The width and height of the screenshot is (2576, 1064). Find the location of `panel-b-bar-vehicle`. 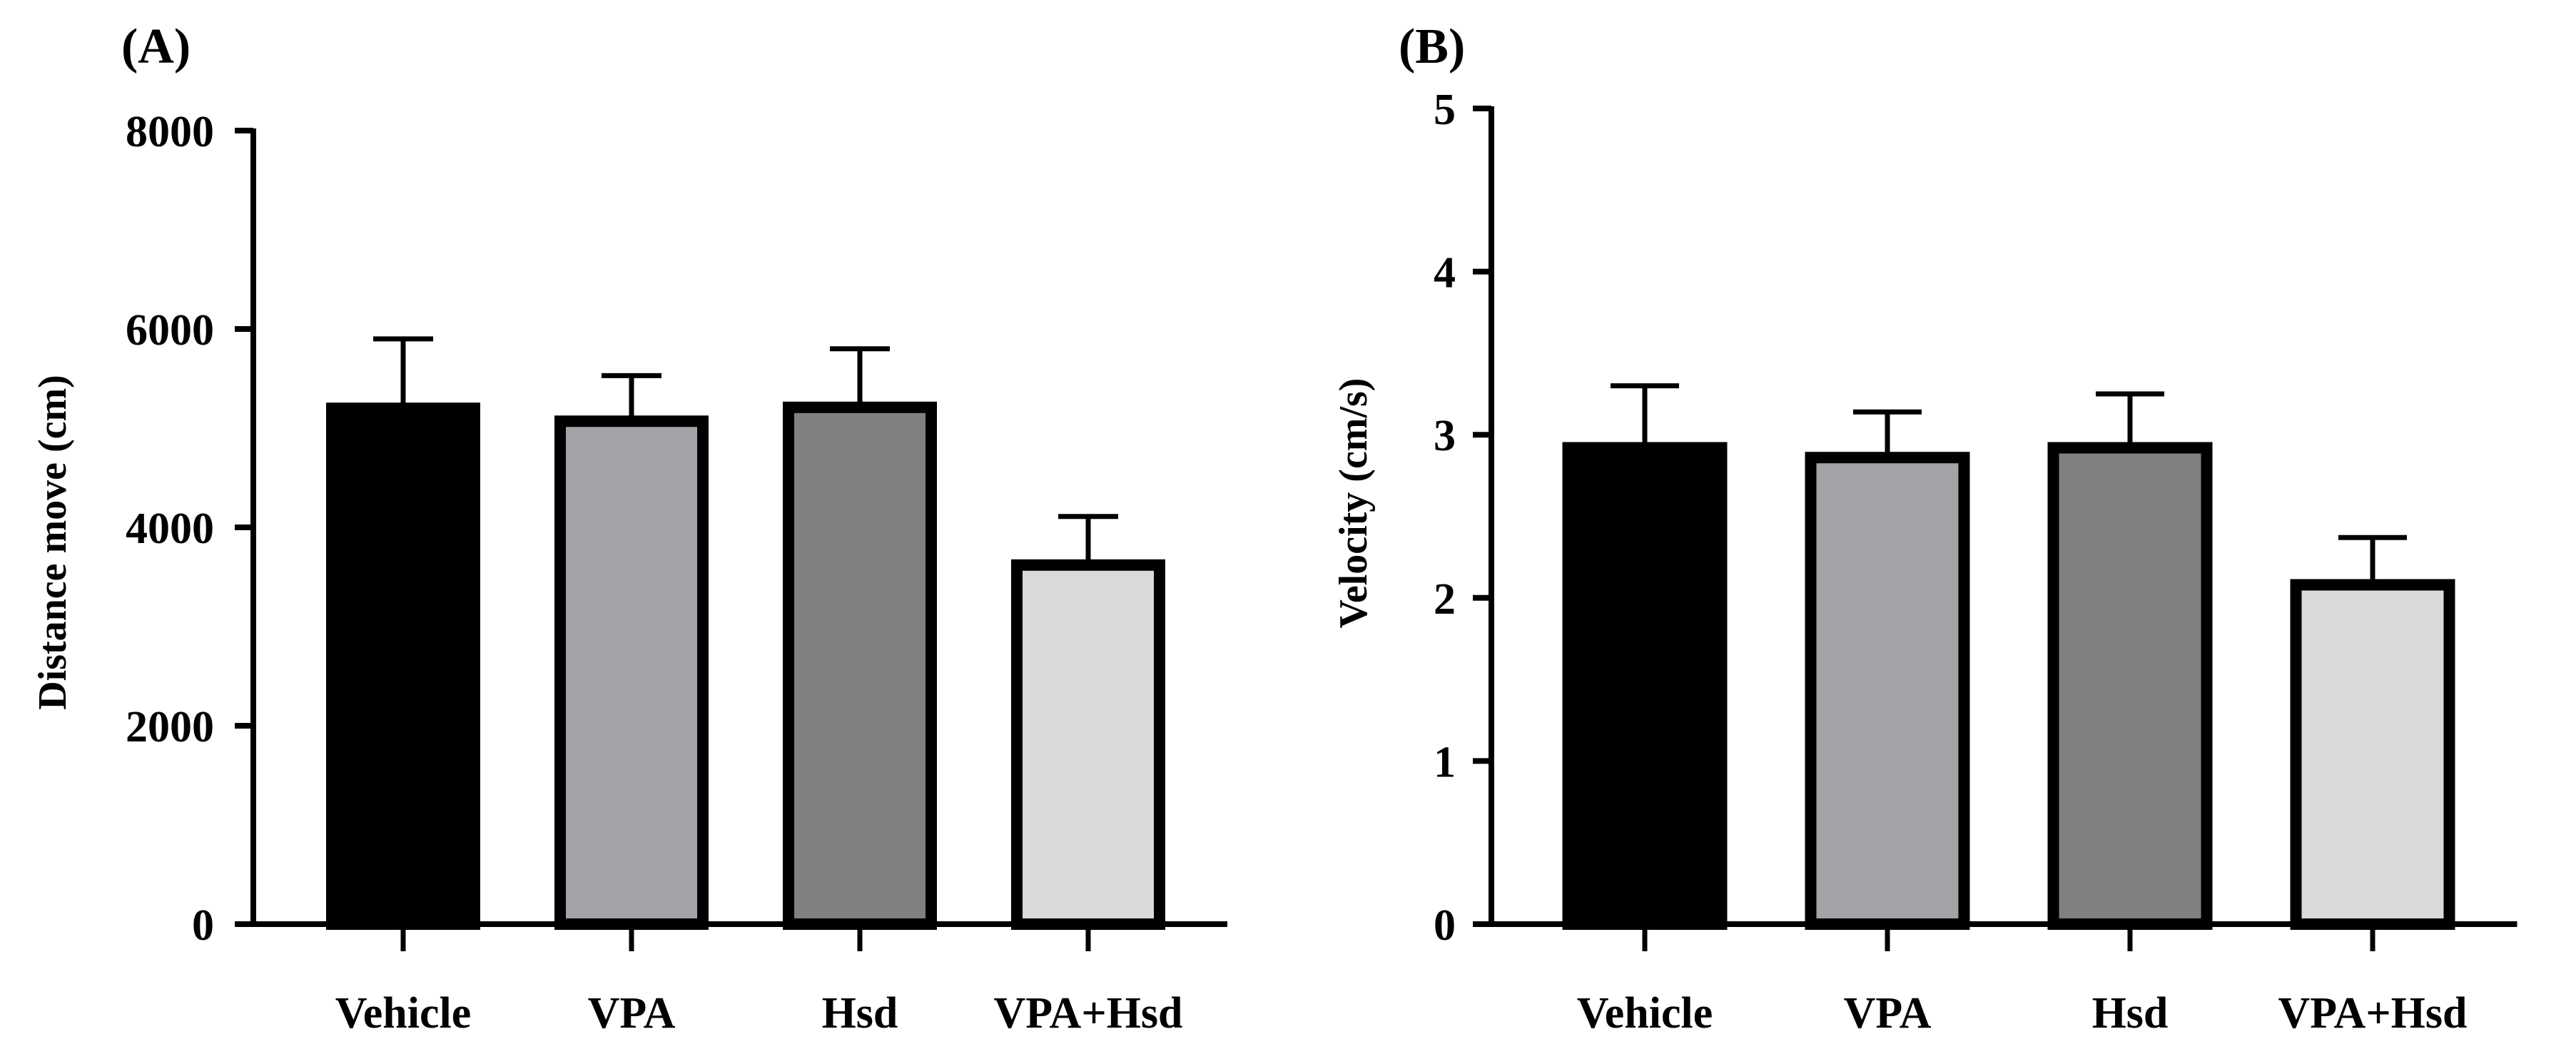

panel-b-bar-vehicle is located at coordinates (1645, 686).